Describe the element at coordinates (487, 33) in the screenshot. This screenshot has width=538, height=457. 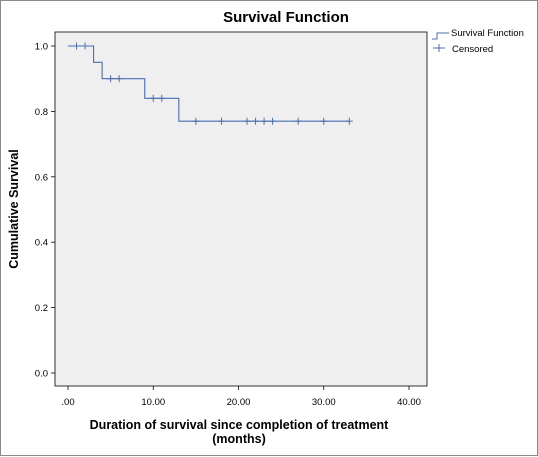
I see `legend-survival-function-label: Survival Function` at that location.